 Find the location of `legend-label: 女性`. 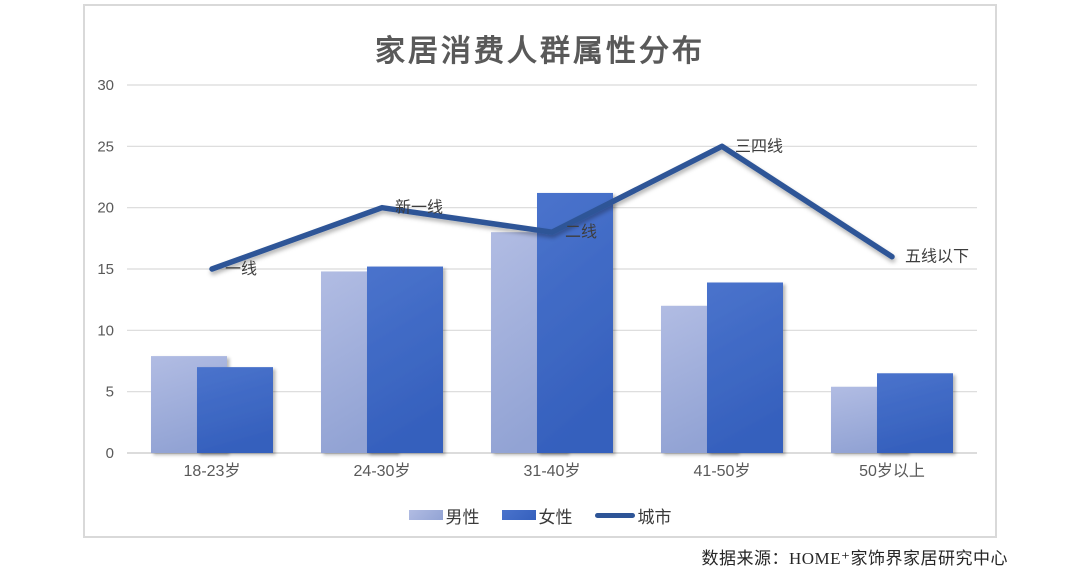

legend-label: 女性 is located at coordinates (555, 517).